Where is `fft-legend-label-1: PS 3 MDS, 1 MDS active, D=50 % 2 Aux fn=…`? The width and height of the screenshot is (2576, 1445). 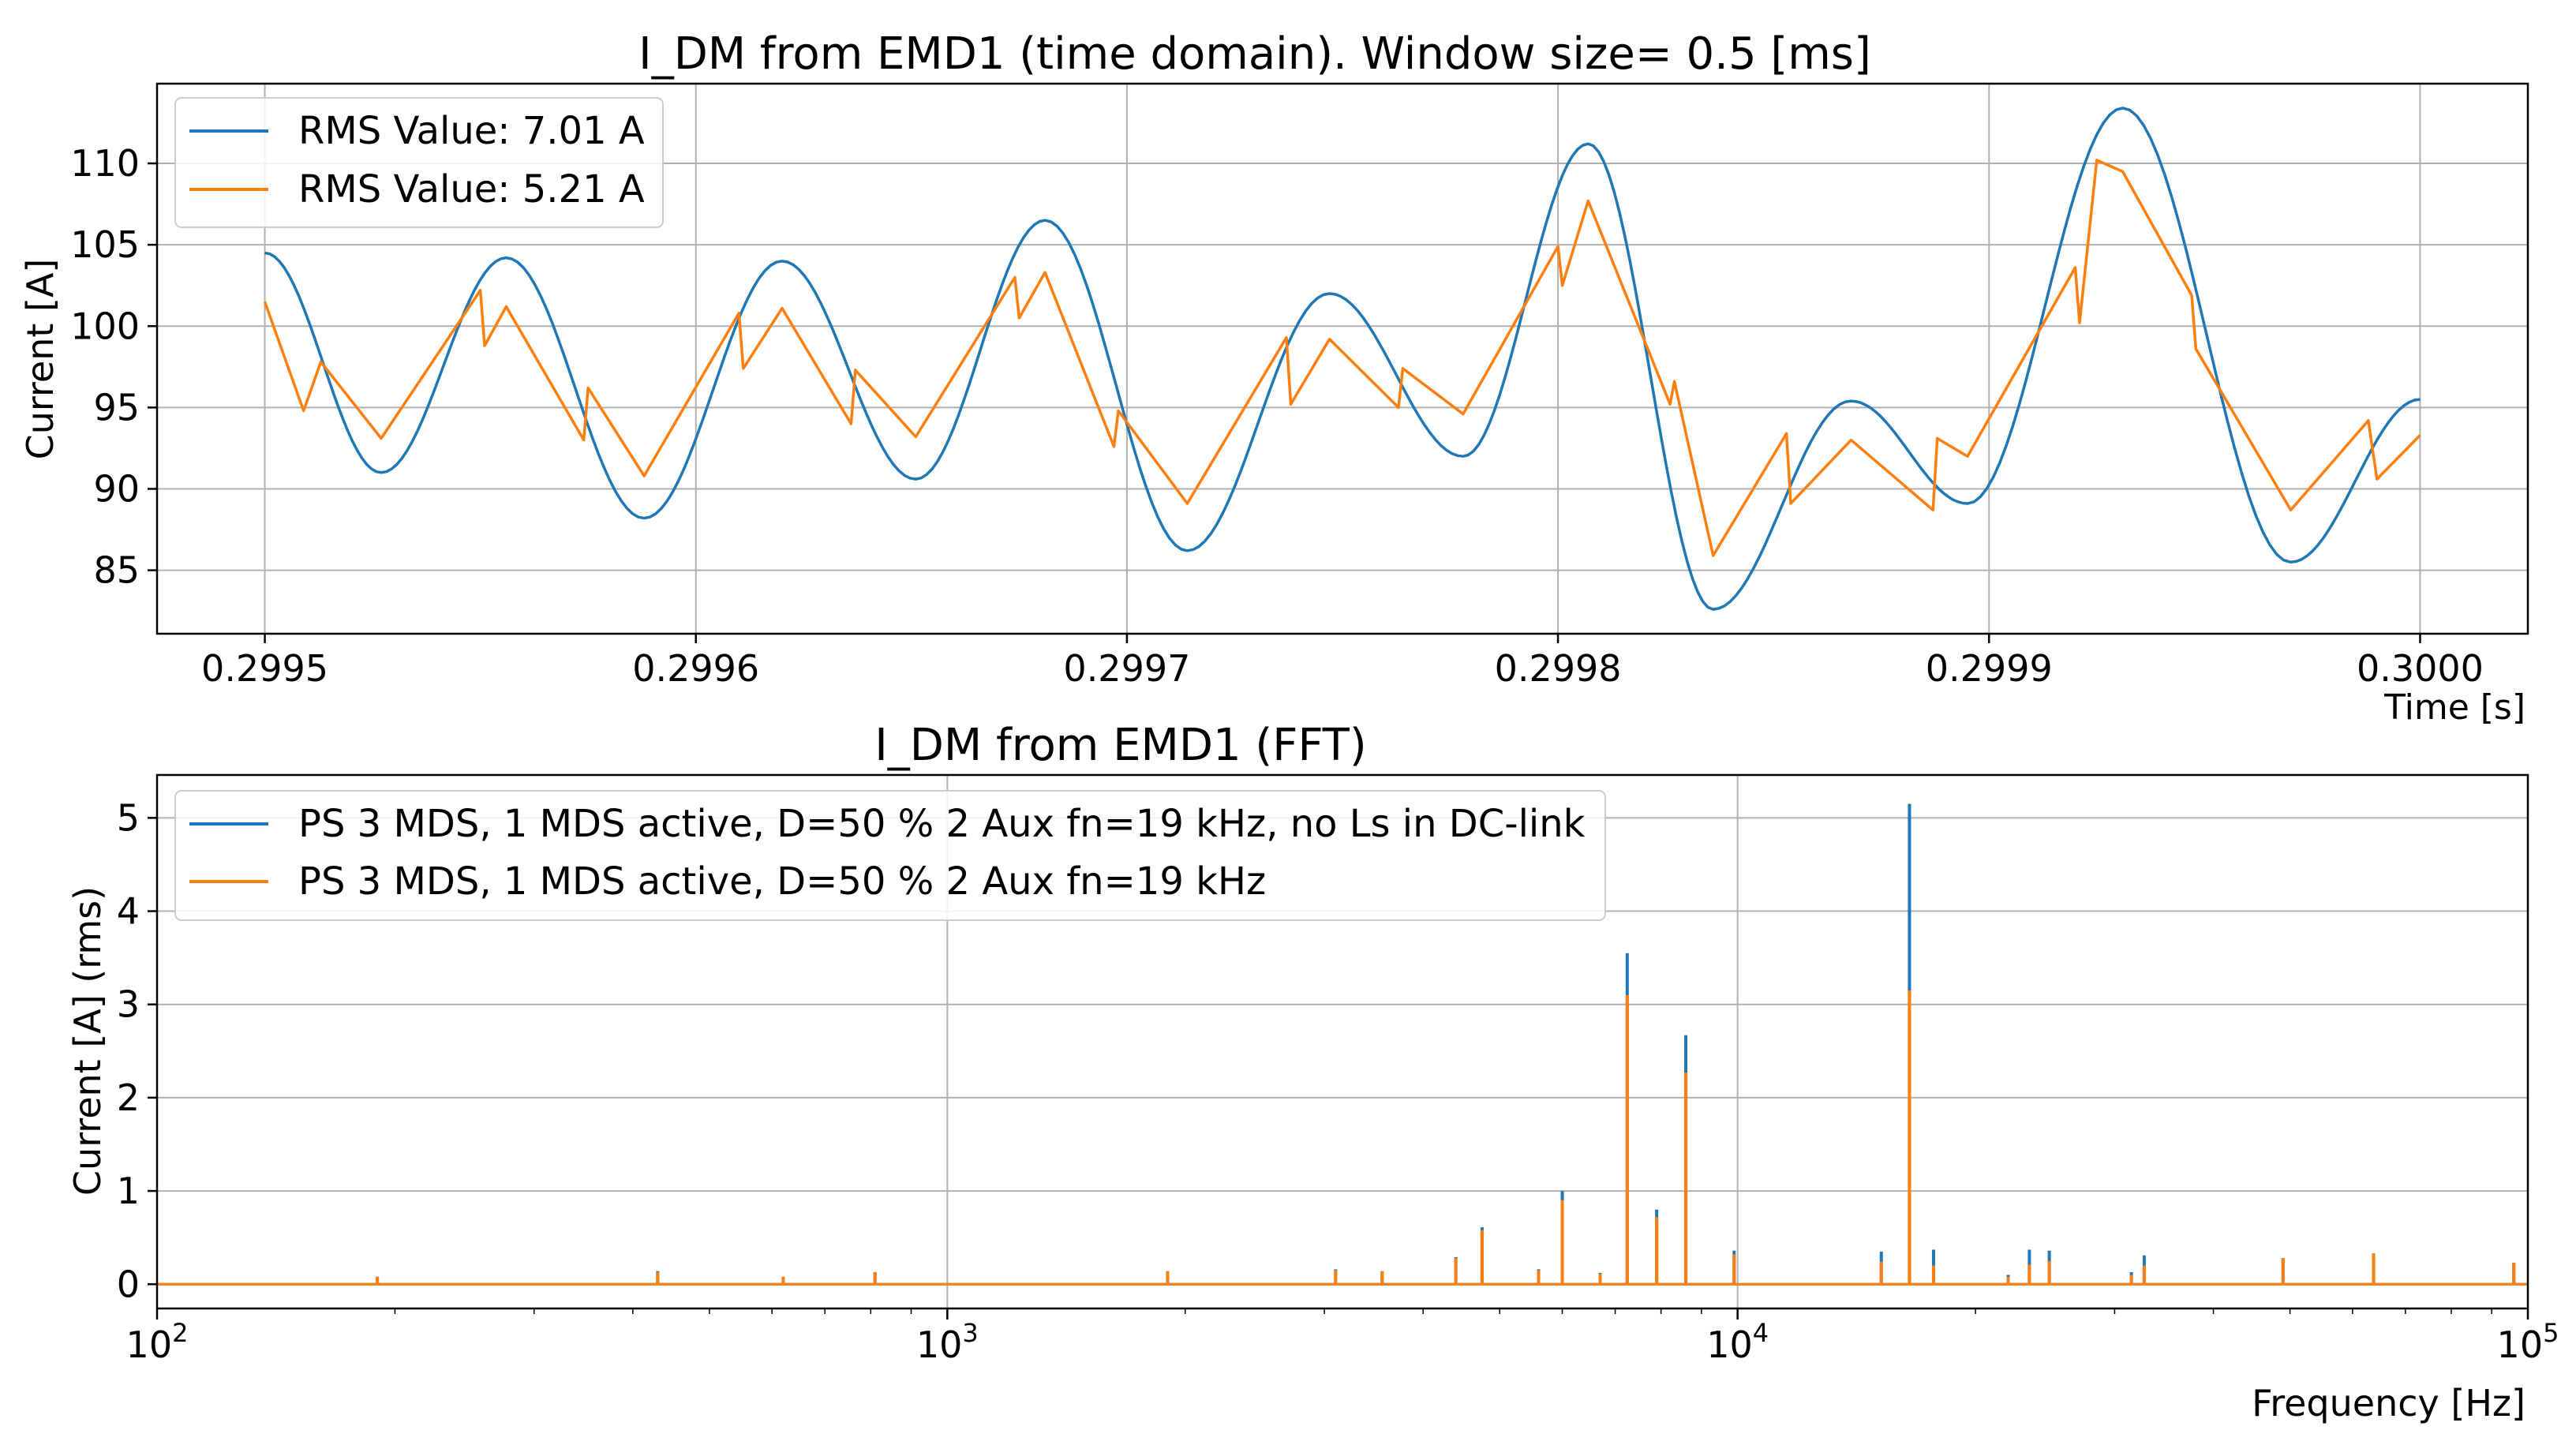
fft-legend-label-1: PS 3 MDS, 1 MDS active, D=50 % 2 Aux fn=… is located at coordinates (942, 824).